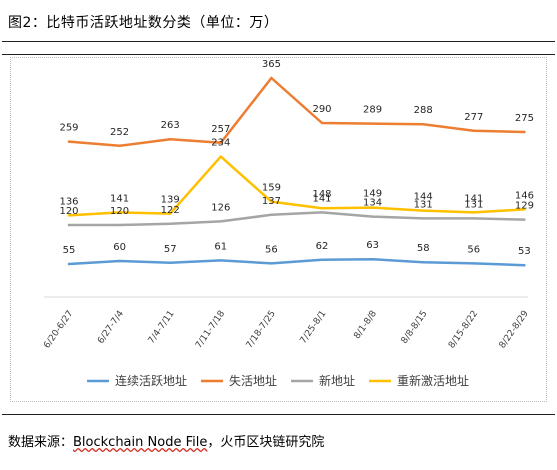 The image size is (557, 470). What do you see at coordinates (433, 380) in the screenshot?
I see `legend-label: 重新激活地址` at bounding box center [433, 380].